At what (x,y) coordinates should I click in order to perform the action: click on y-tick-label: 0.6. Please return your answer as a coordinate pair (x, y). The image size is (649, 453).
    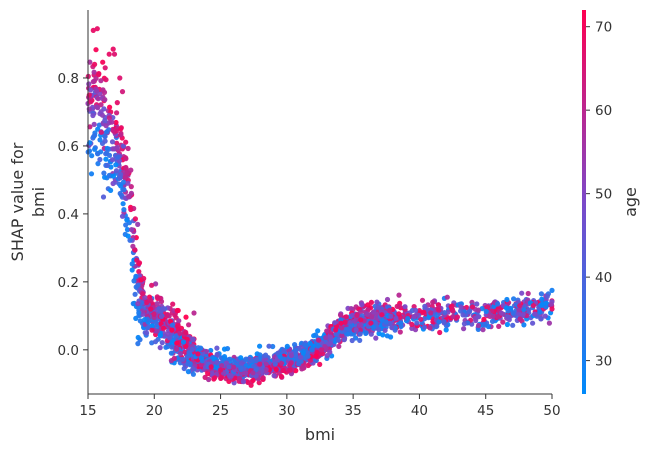
    Looking at the image, I should click on (68, 147).